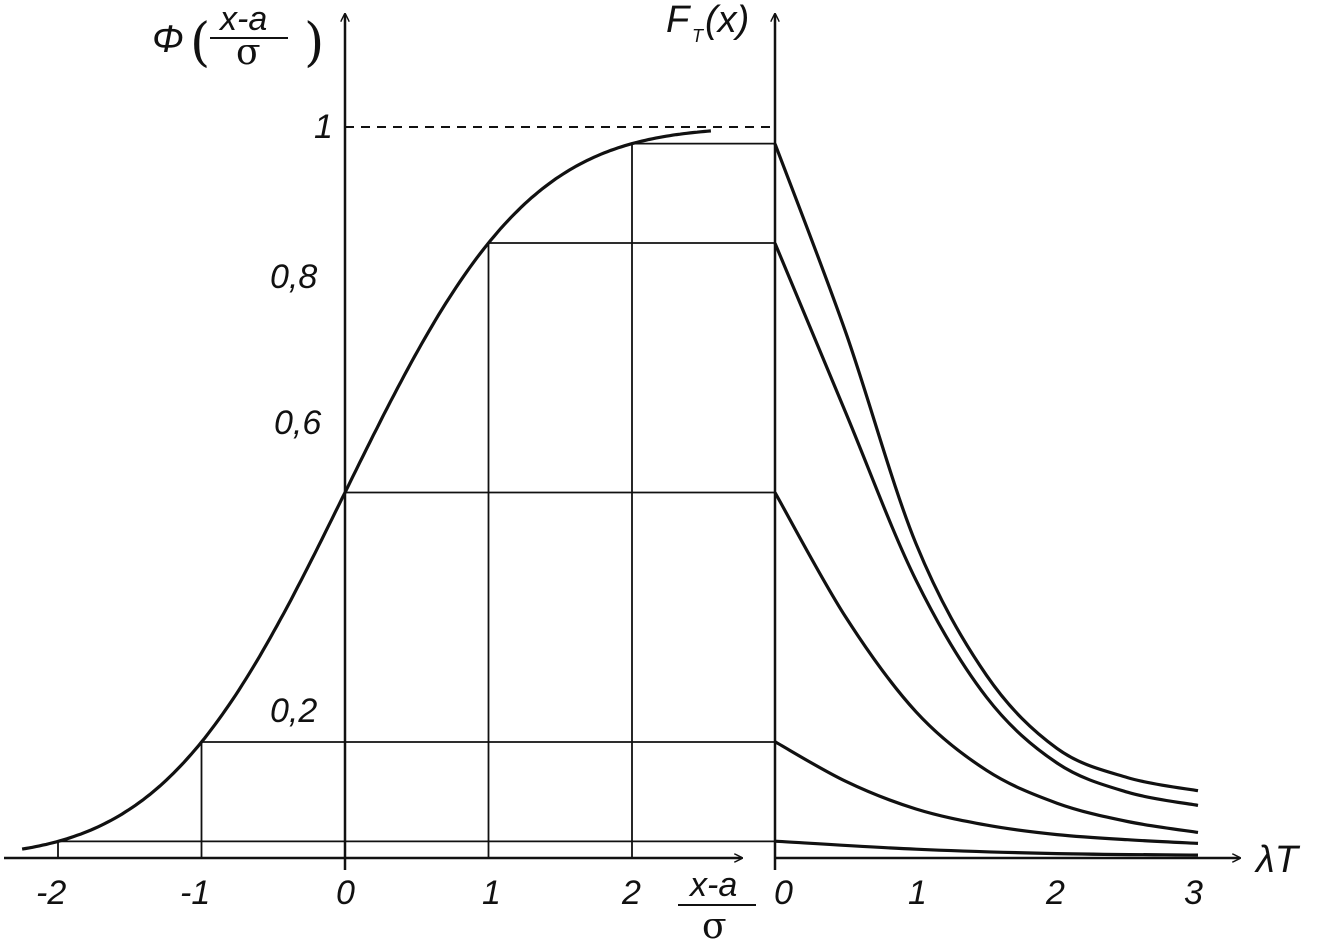 The width and height of the screenshot is (1317, 945). I want to click on open-paren: (, so click(200, 43).